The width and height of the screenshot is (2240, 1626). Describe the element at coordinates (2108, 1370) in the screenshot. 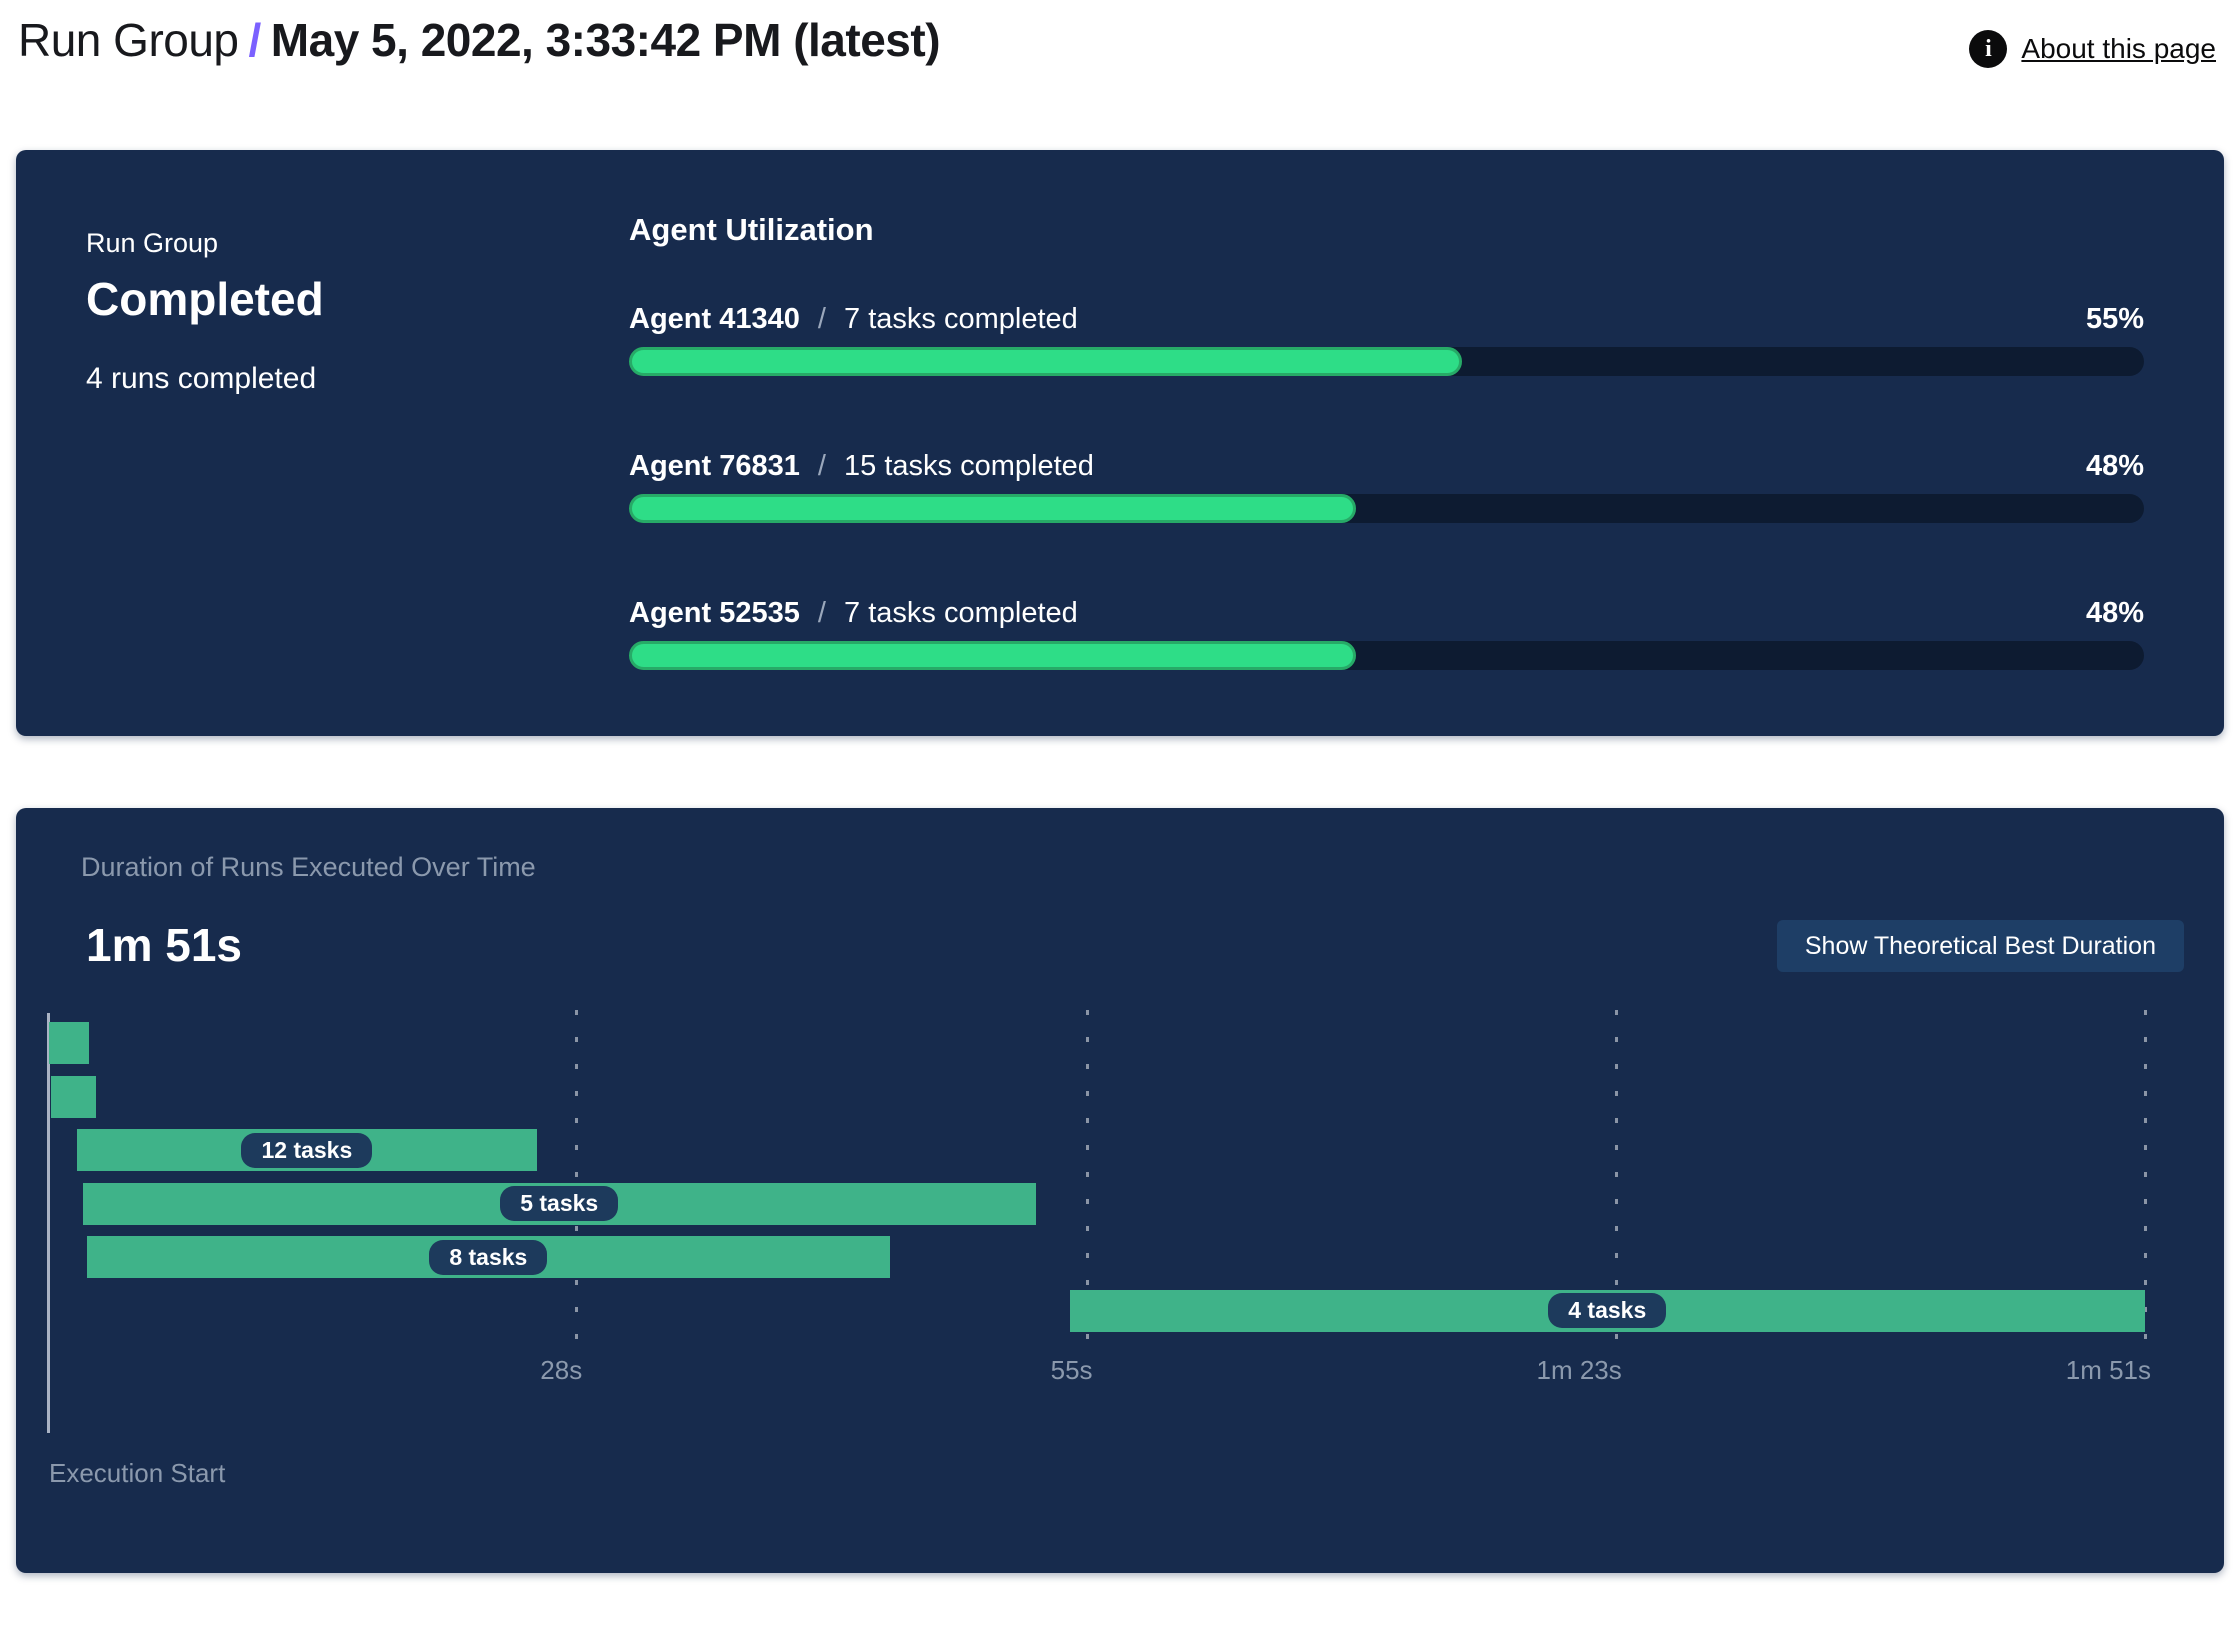

I see `time-axis-tick-label: 1m 51s` at that location.